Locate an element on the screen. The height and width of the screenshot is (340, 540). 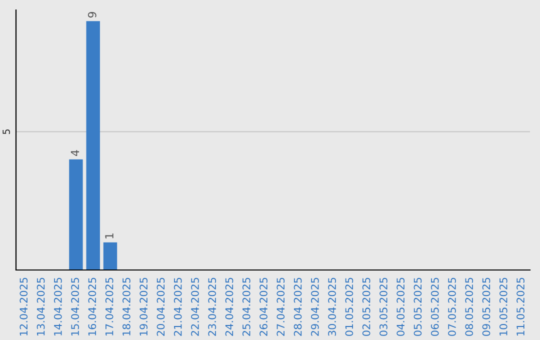
x-tick-label: 17.04.2025 is located at coordinates (109, 307).